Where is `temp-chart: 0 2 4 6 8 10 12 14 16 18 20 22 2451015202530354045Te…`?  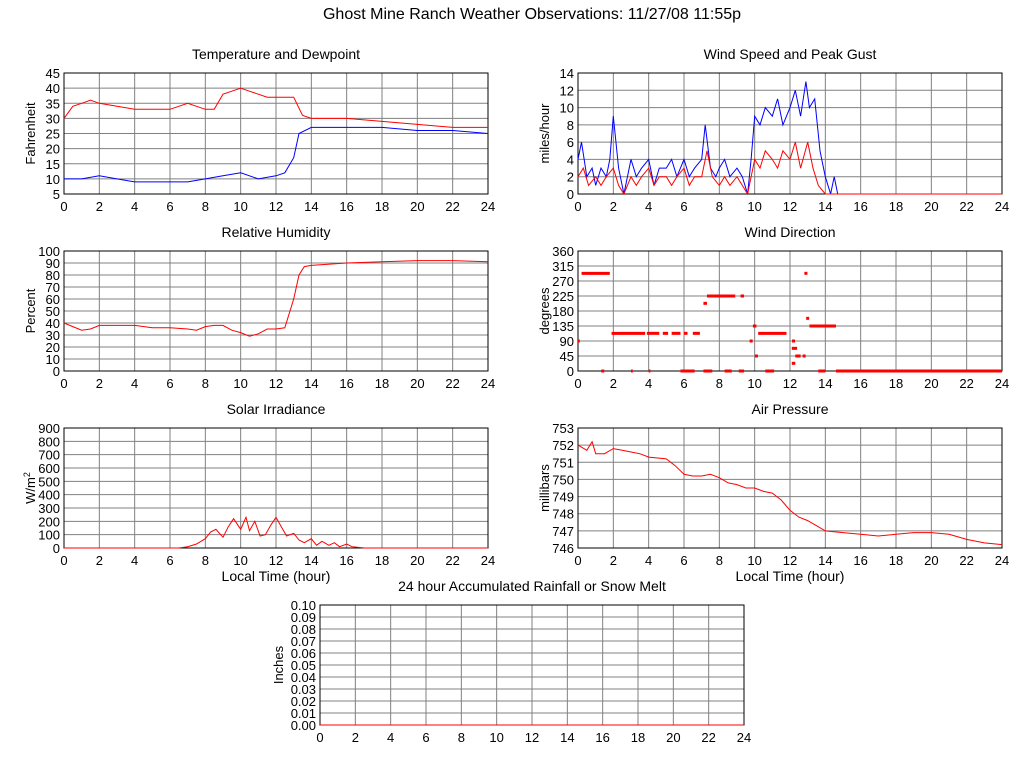 temp-chart: 0 2 4 6 8 10 12 14 16 18 20 22 2451015202530354045Te… is located at coordinates (259, 130).